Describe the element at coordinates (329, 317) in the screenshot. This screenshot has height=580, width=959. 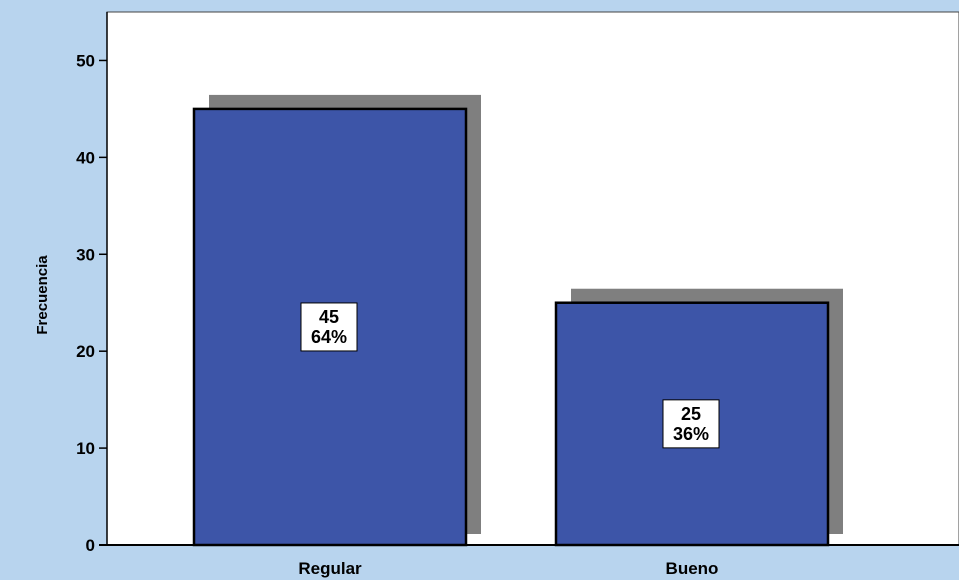
I see `data-label-count: 45` at that location.